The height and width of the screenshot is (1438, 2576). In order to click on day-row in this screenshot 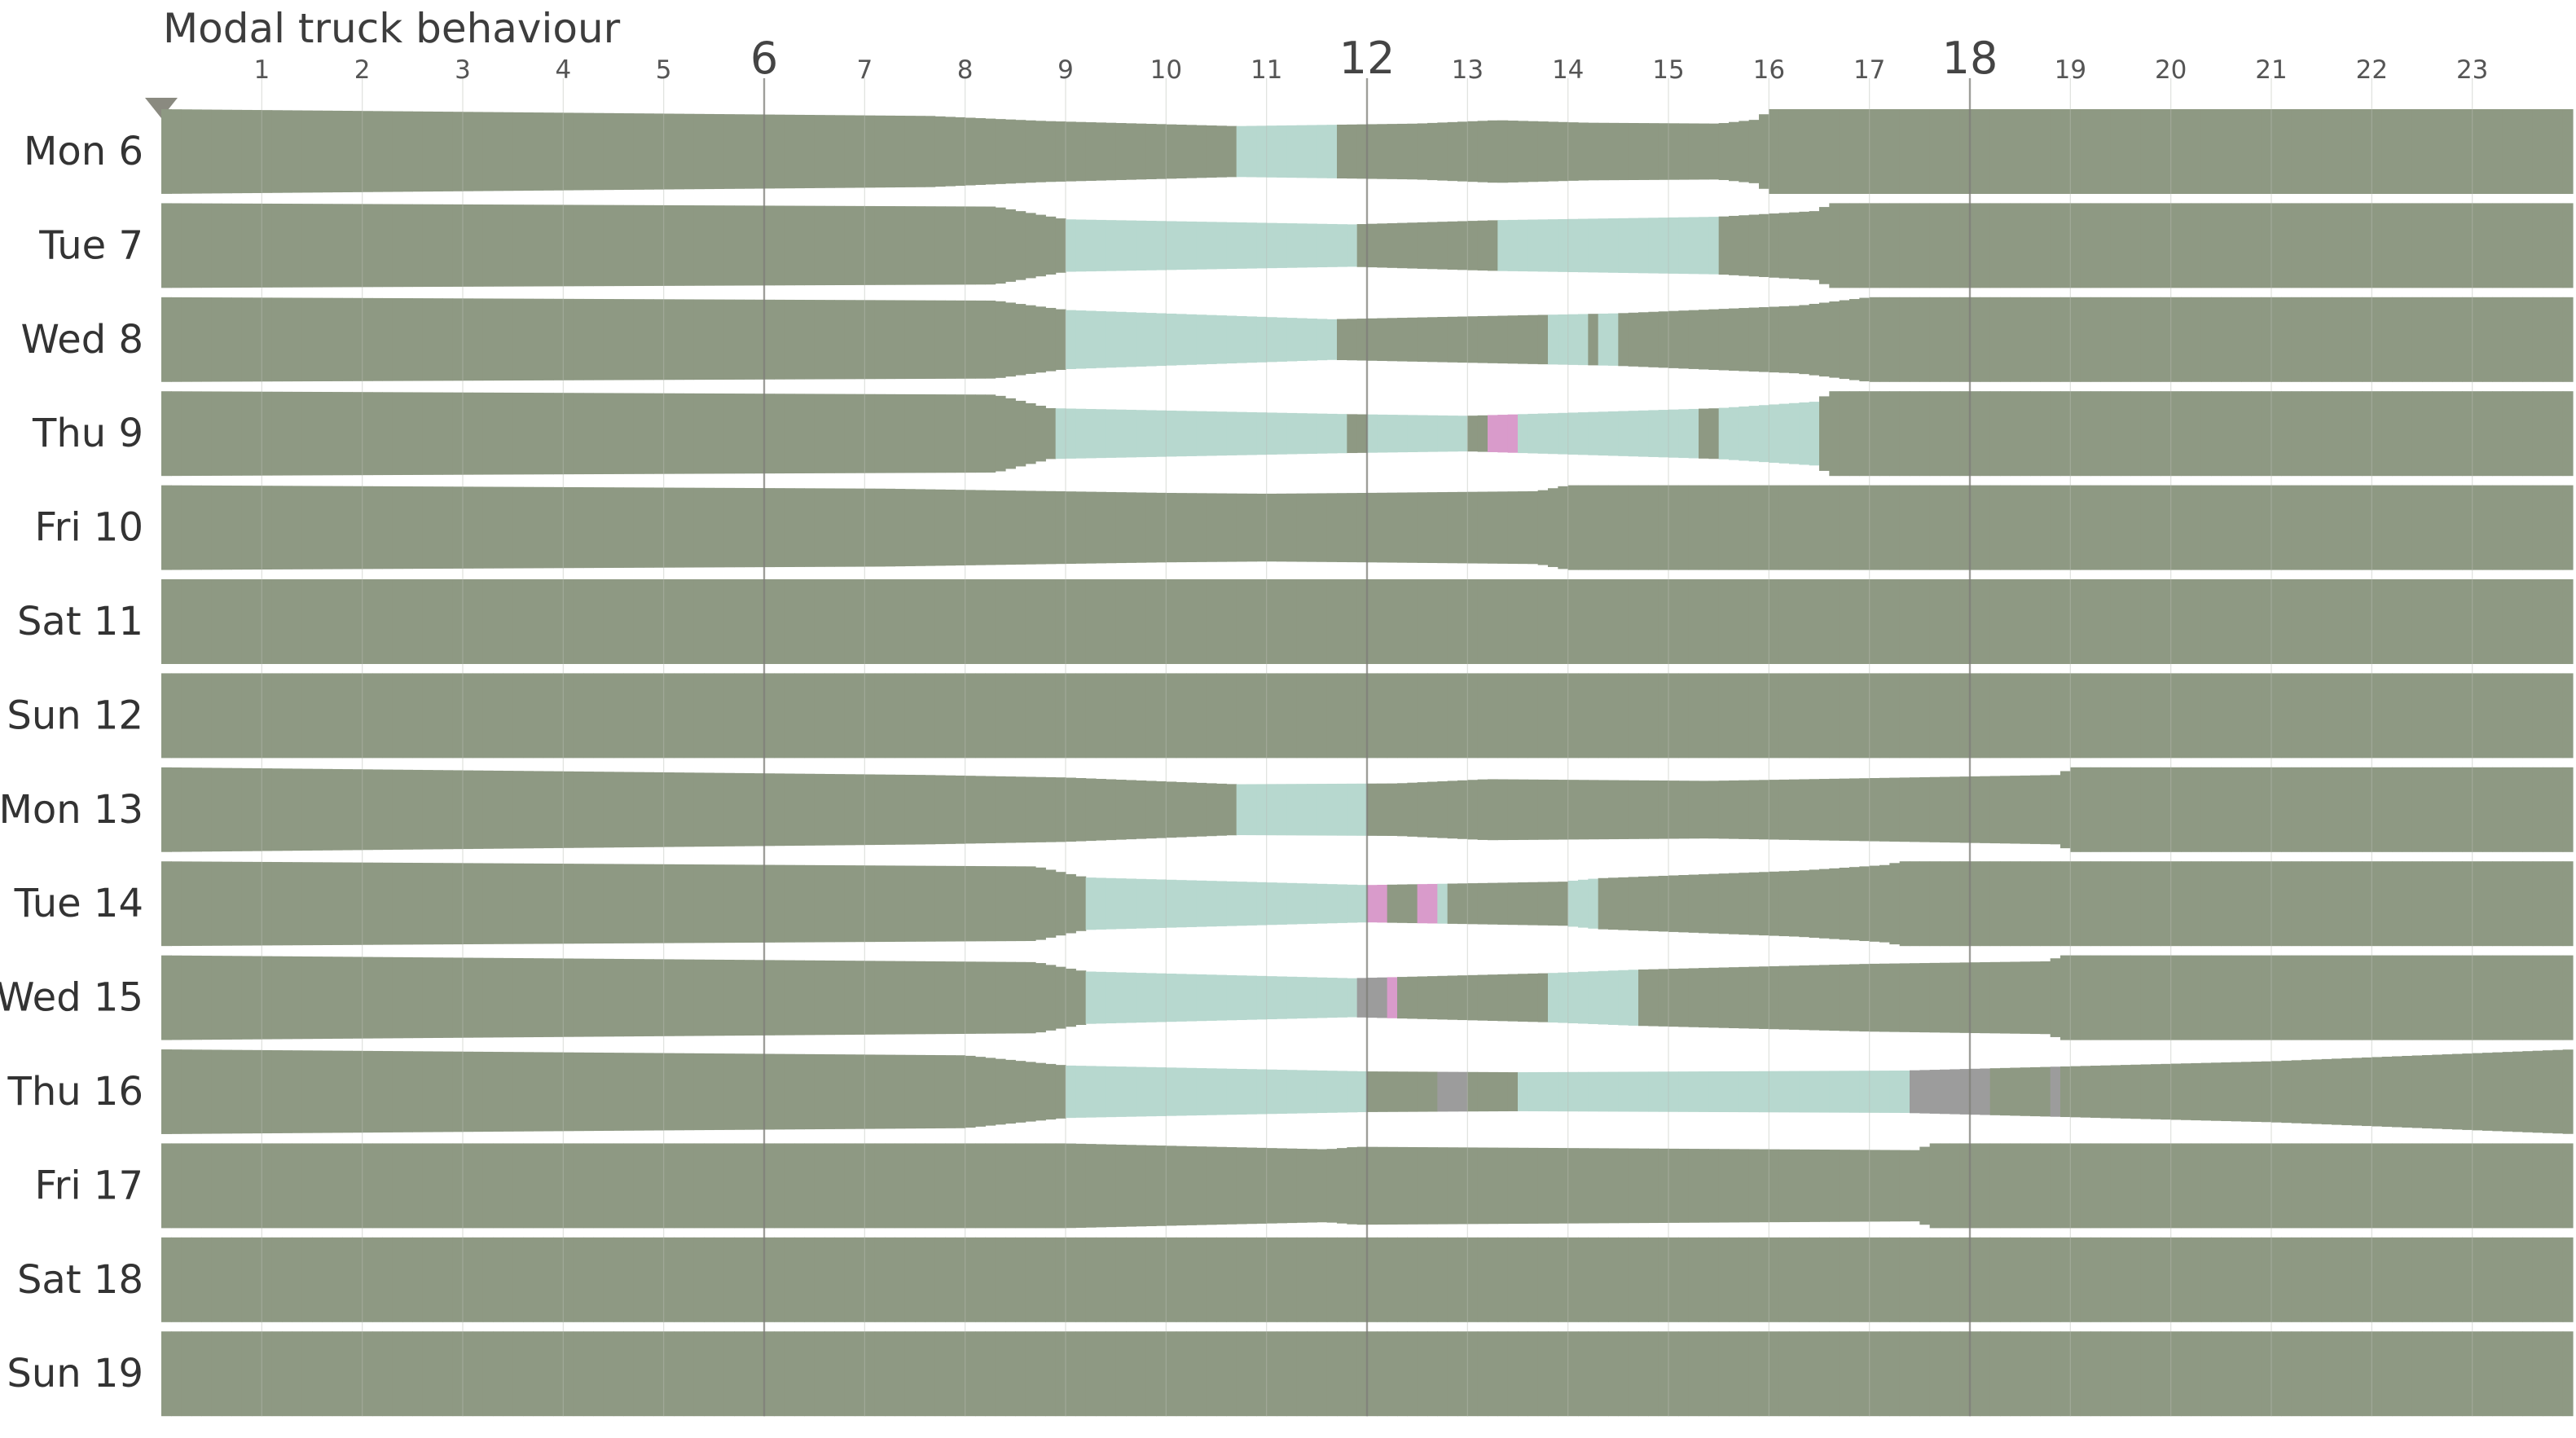, I will do `click(1367, 1091)`.